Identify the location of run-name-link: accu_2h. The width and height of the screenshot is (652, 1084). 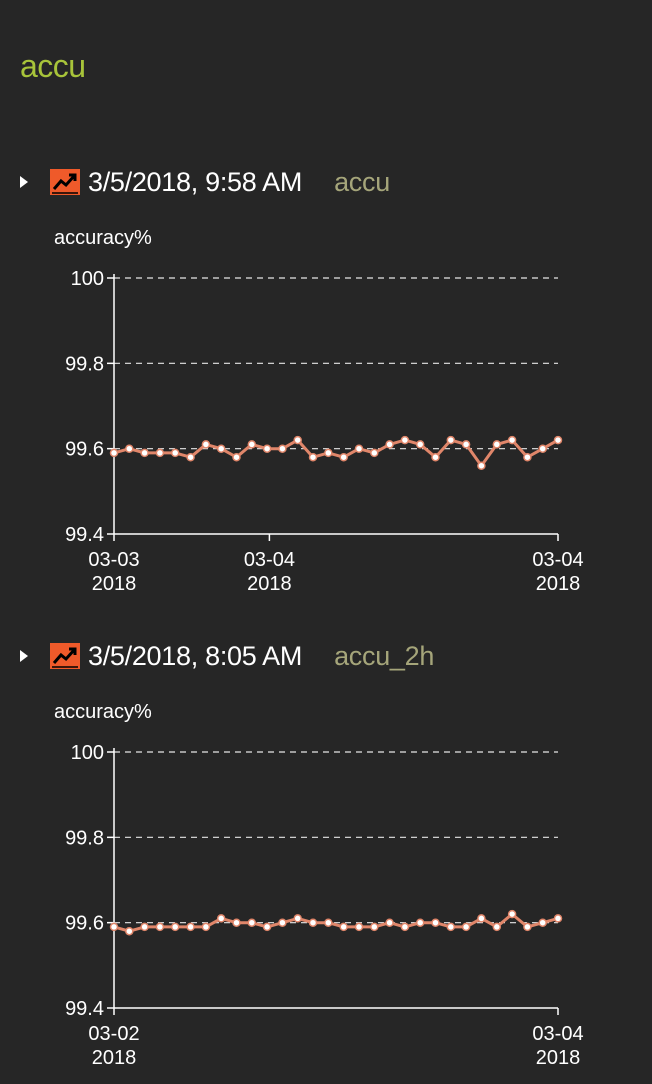
(384, 655).